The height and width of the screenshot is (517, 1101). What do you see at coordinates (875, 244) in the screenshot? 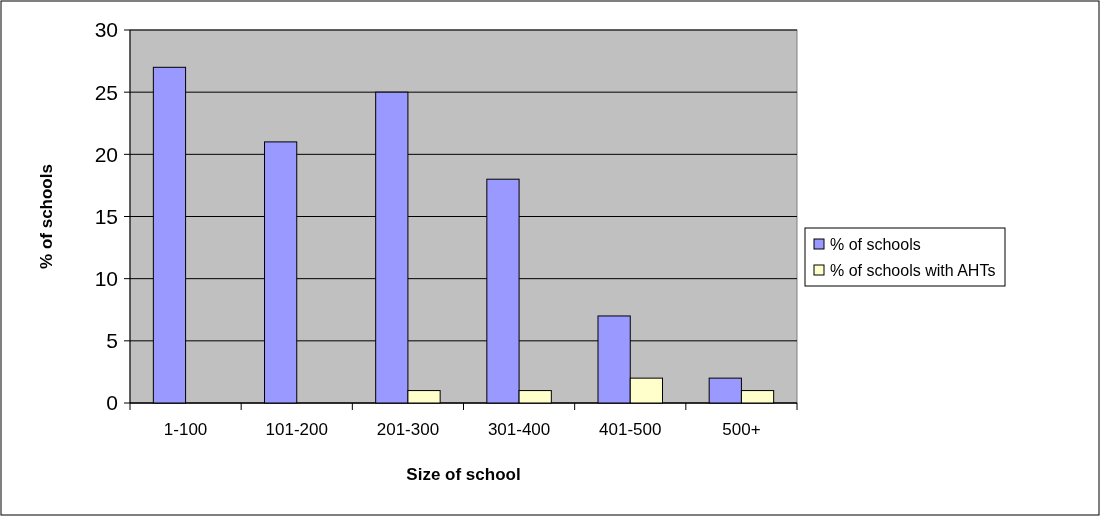
I see `legend-label: % of schools` at bounding box center [875, 244].